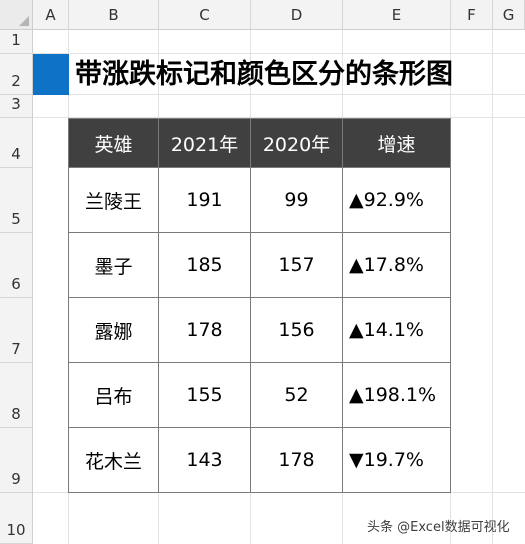 Image resolution: width=525 pixels, height=544 pixels. Describe the element at coordinates (113, 460) in the screenshot. I see `cell-hero: 花木兰` at that location.